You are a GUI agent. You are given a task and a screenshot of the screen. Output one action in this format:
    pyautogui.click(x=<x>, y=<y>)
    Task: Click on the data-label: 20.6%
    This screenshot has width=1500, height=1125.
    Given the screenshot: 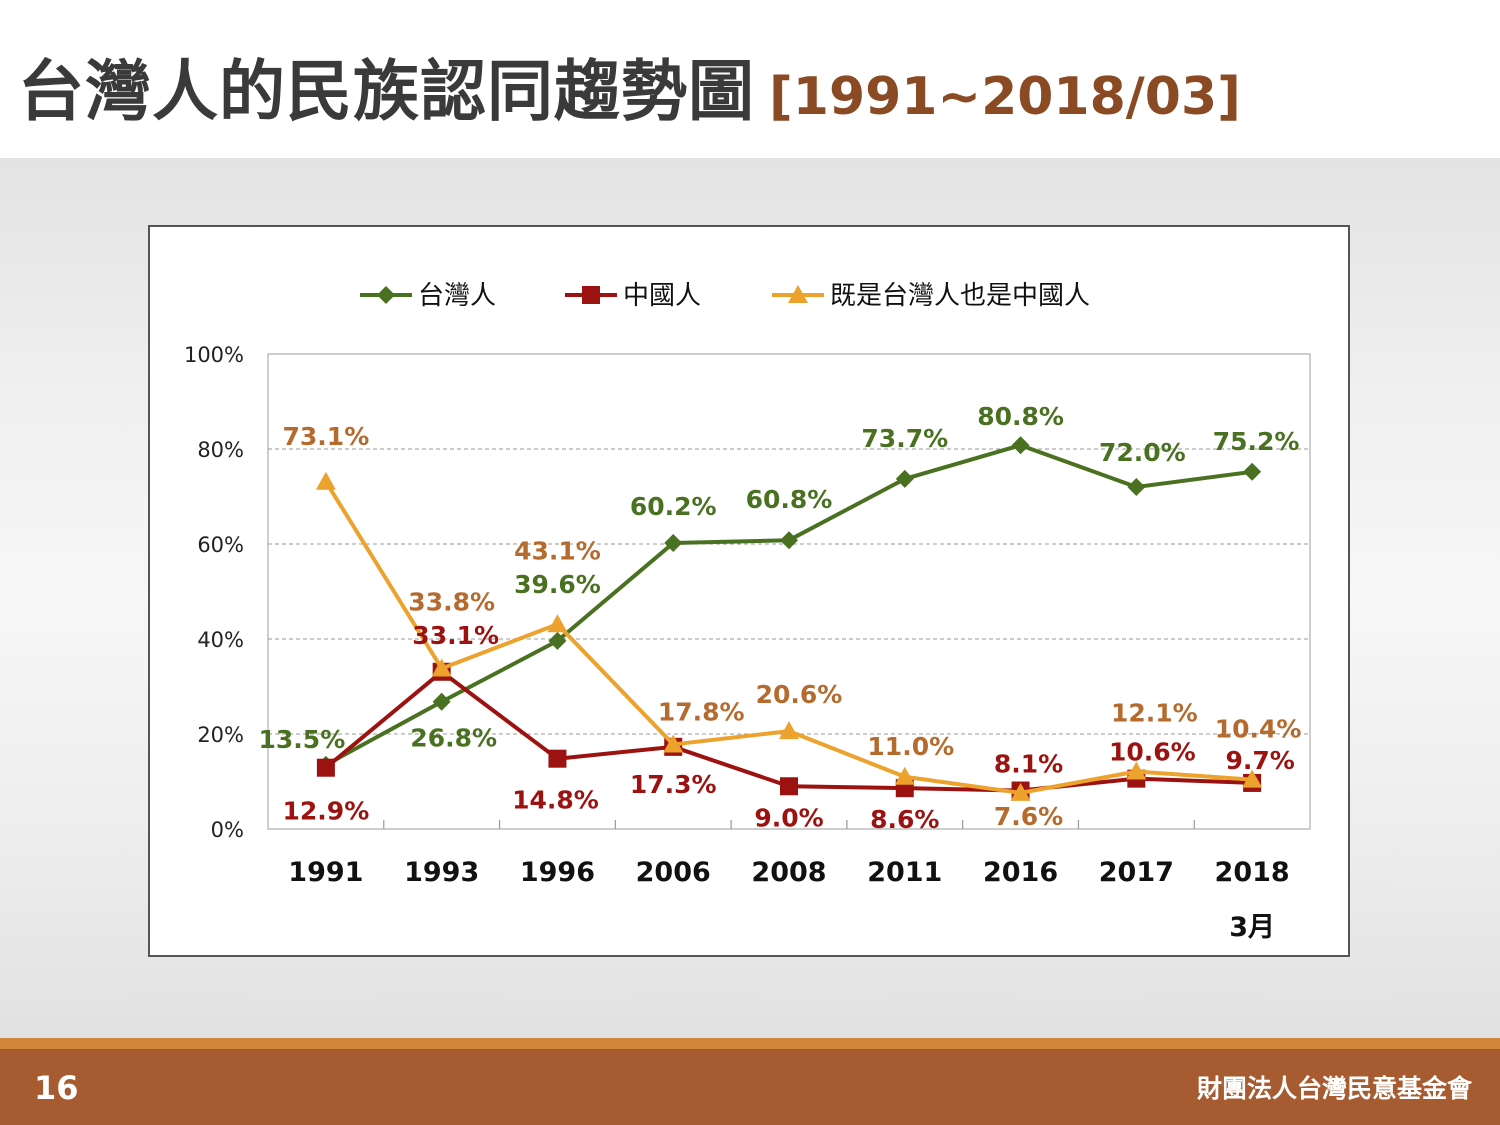 What is the action you would take?
    pyautogui.click(x=799, y=694)
    